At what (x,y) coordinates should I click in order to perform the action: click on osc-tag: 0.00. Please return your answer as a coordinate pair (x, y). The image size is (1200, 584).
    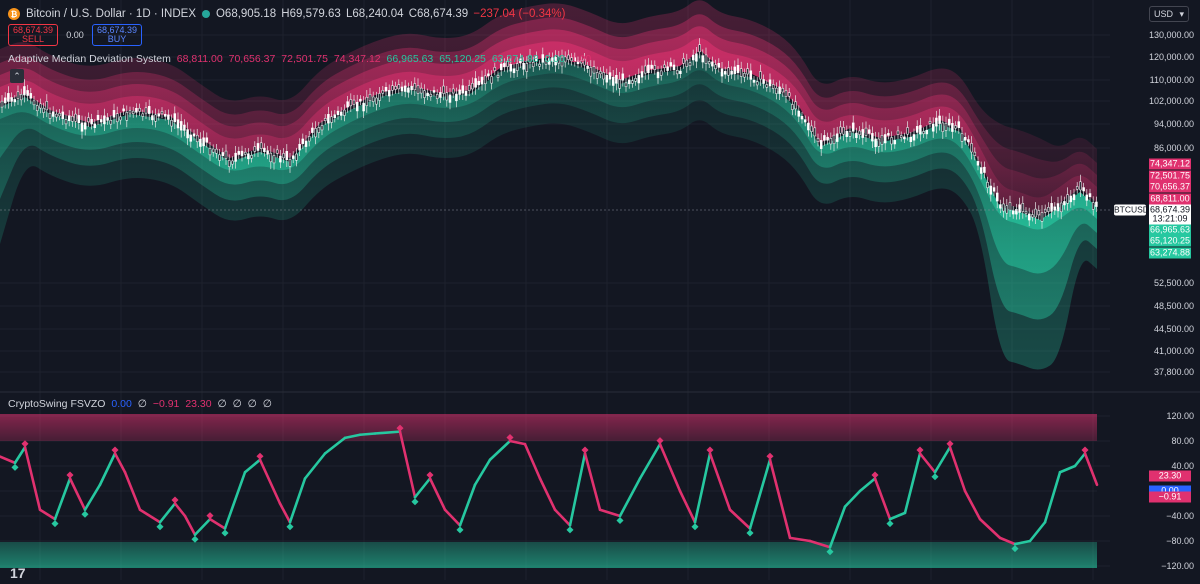
    Looking at the image, I should click on (1170, 491).